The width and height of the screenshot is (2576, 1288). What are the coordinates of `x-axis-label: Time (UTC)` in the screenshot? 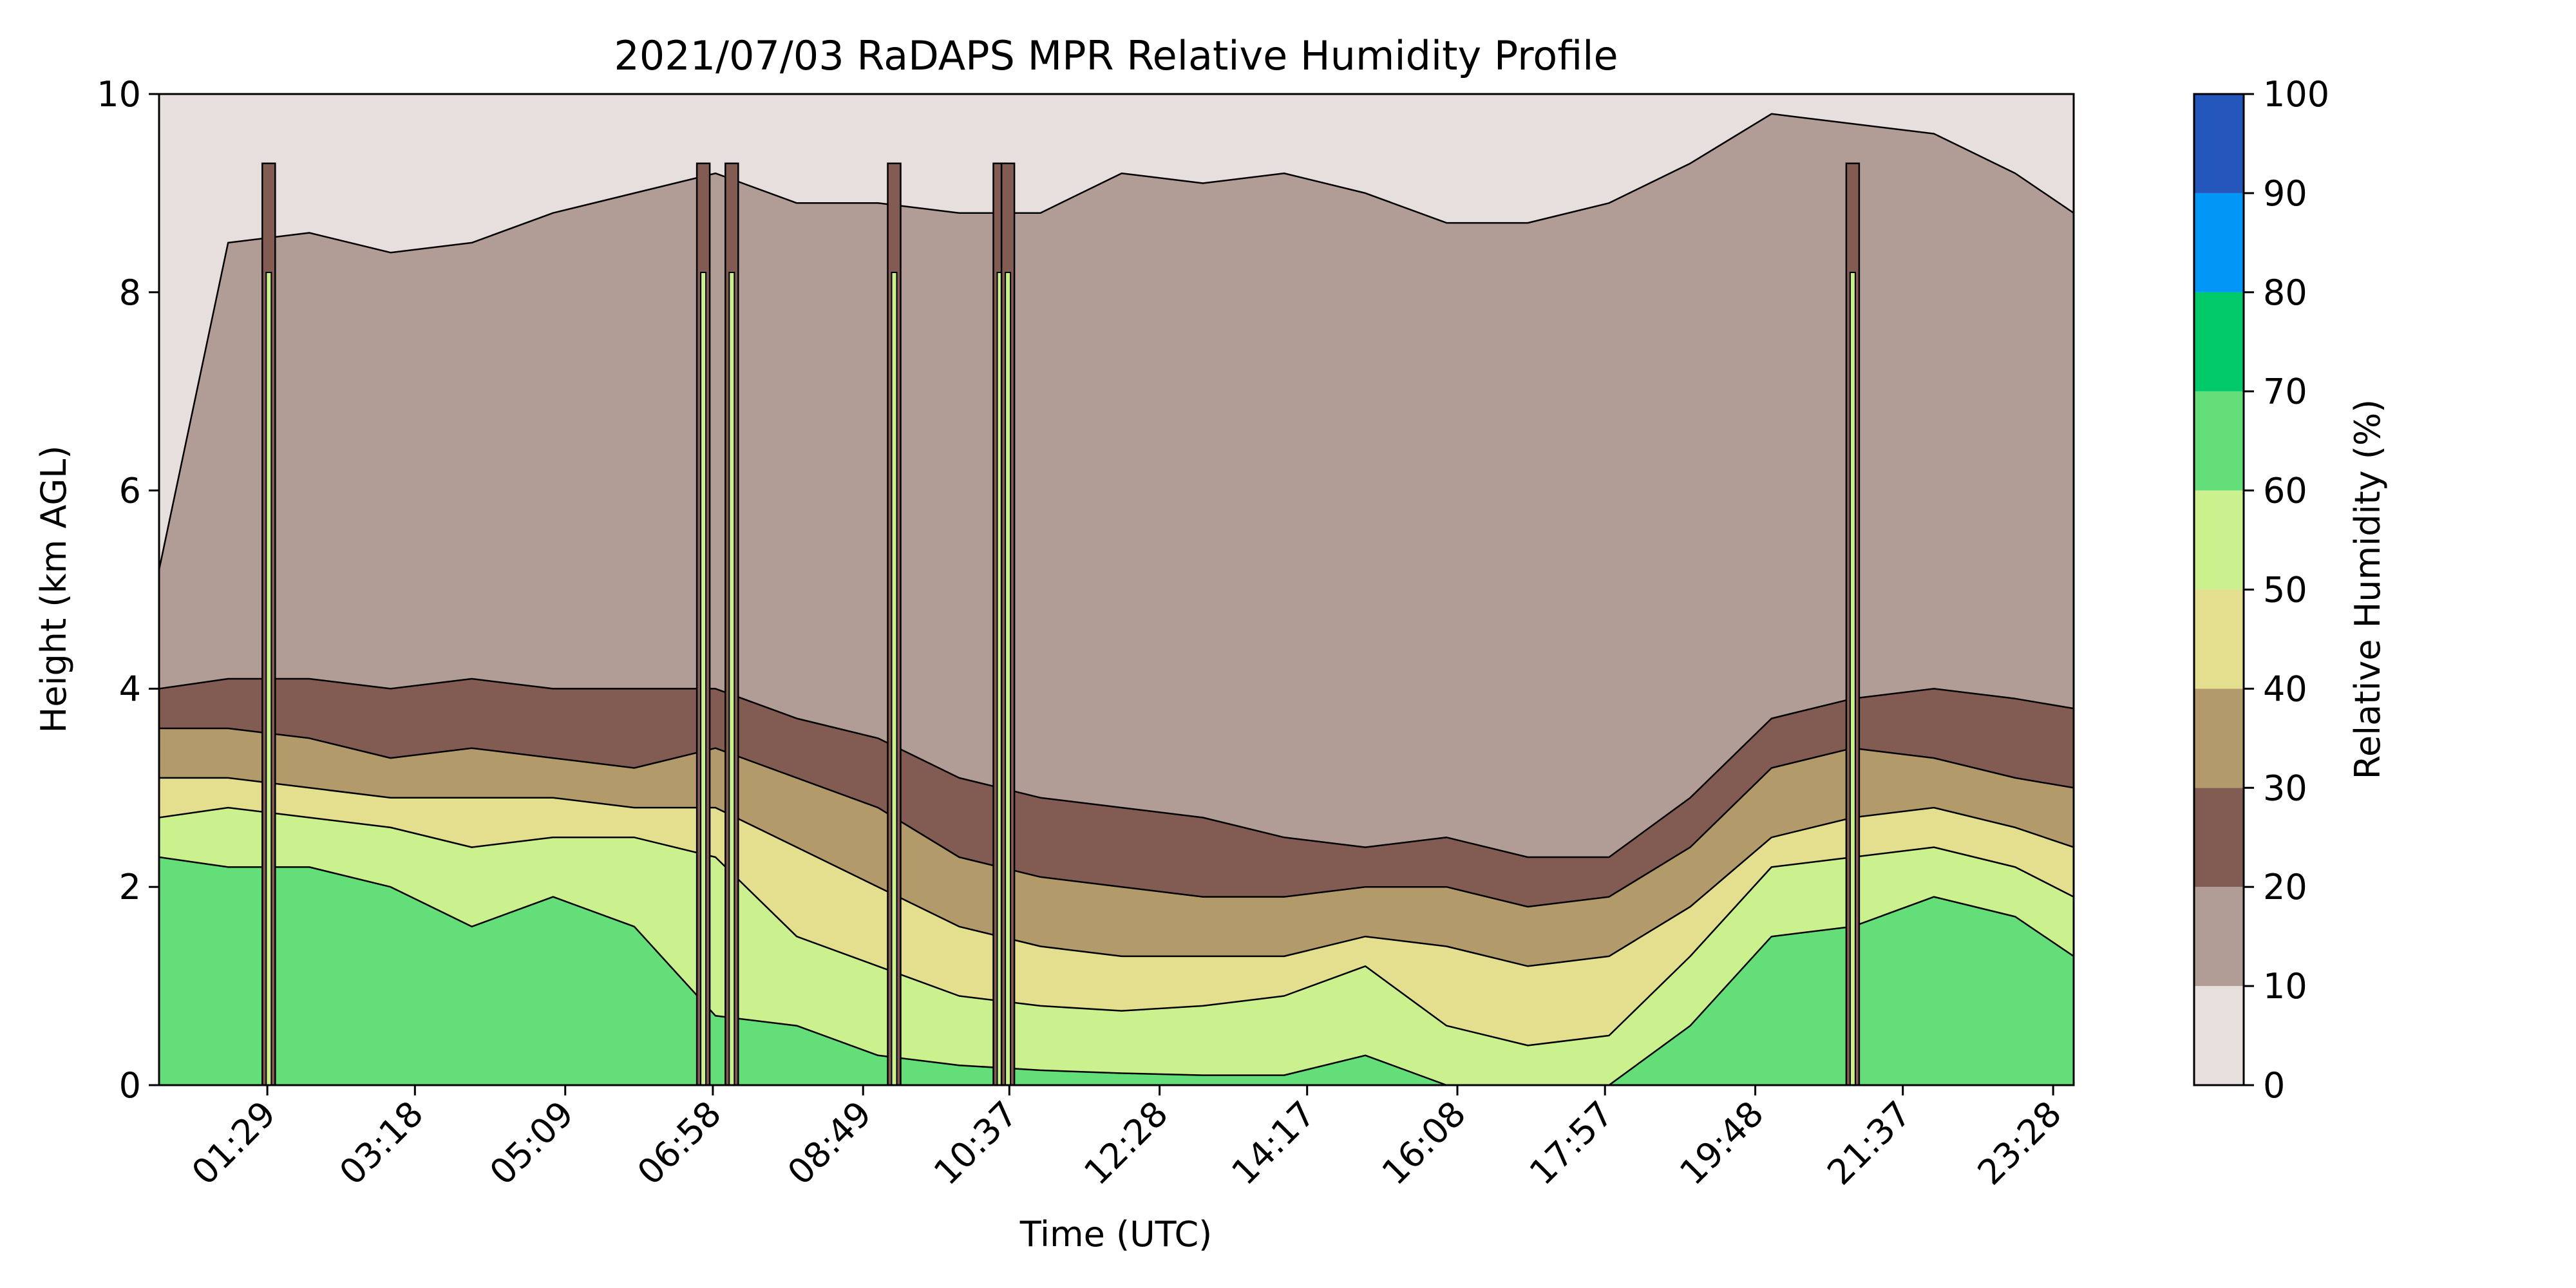 It's located at (1116, 1234).